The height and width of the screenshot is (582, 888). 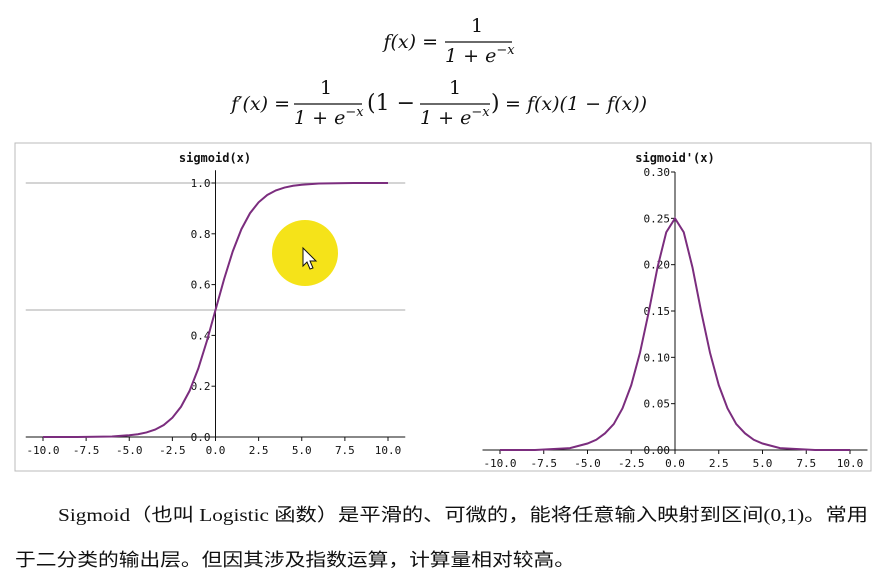 What do you see at coordinates (576, 104) in the screenshot?
I see `formula-rhs: = f(x)(1 − f(x))` at bounding box center [576, 104].